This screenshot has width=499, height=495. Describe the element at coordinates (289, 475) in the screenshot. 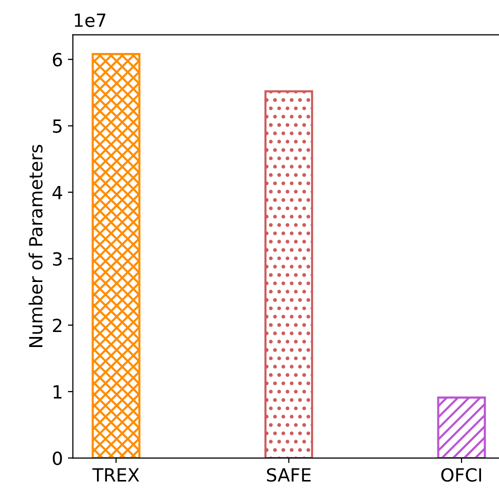

I see `x-tick-label: SAFE` at that location.